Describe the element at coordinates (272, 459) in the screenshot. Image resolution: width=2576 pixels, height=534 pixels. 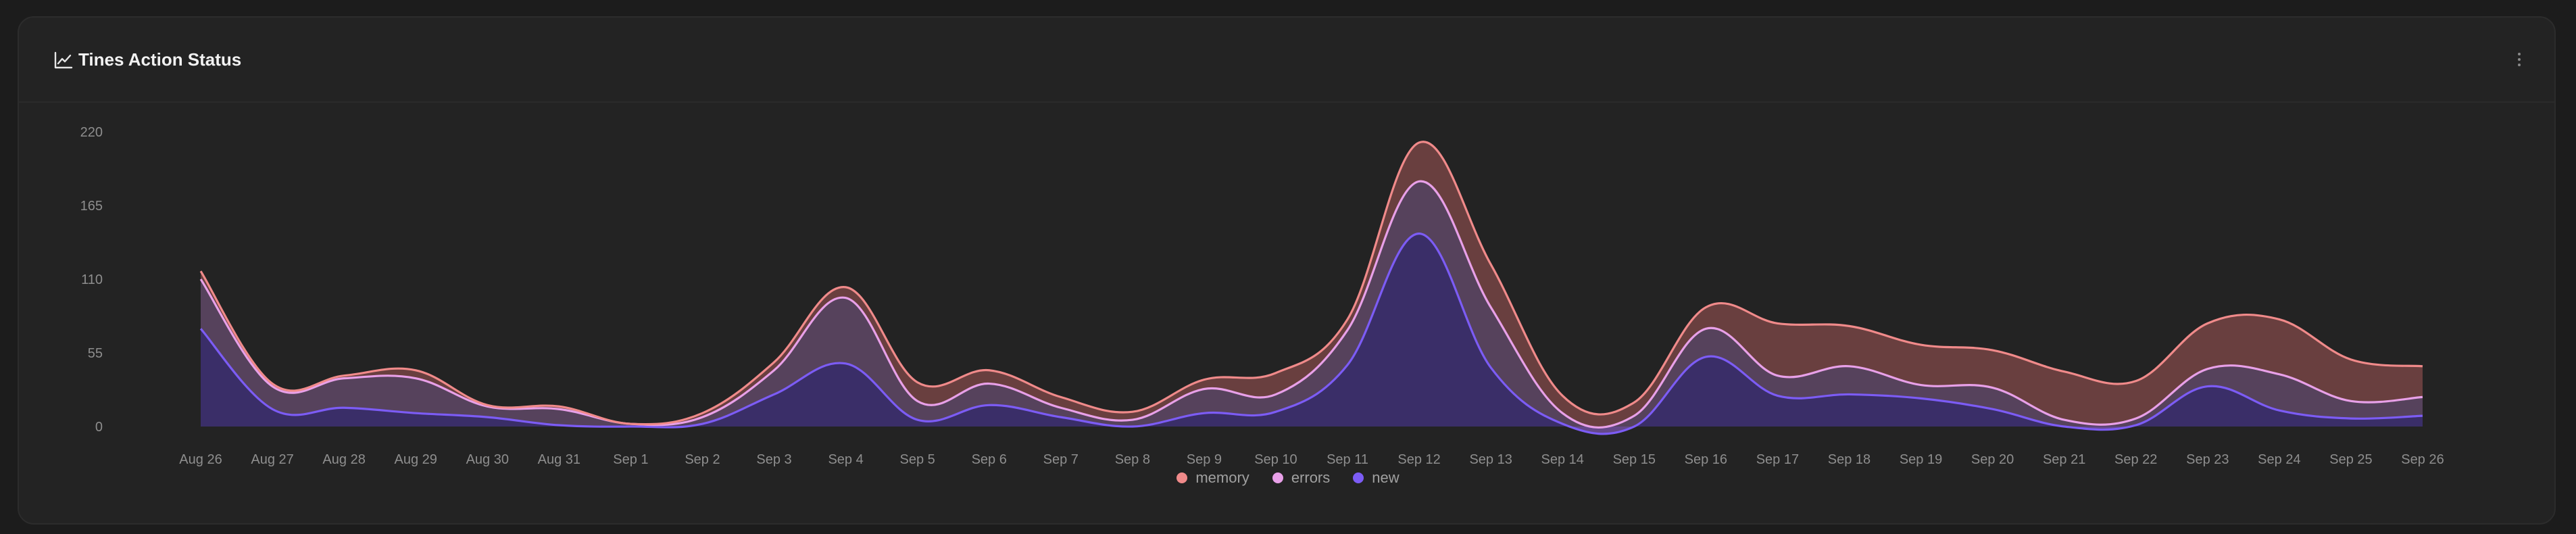
I see `x-tick-label: Aug 27` at that location.